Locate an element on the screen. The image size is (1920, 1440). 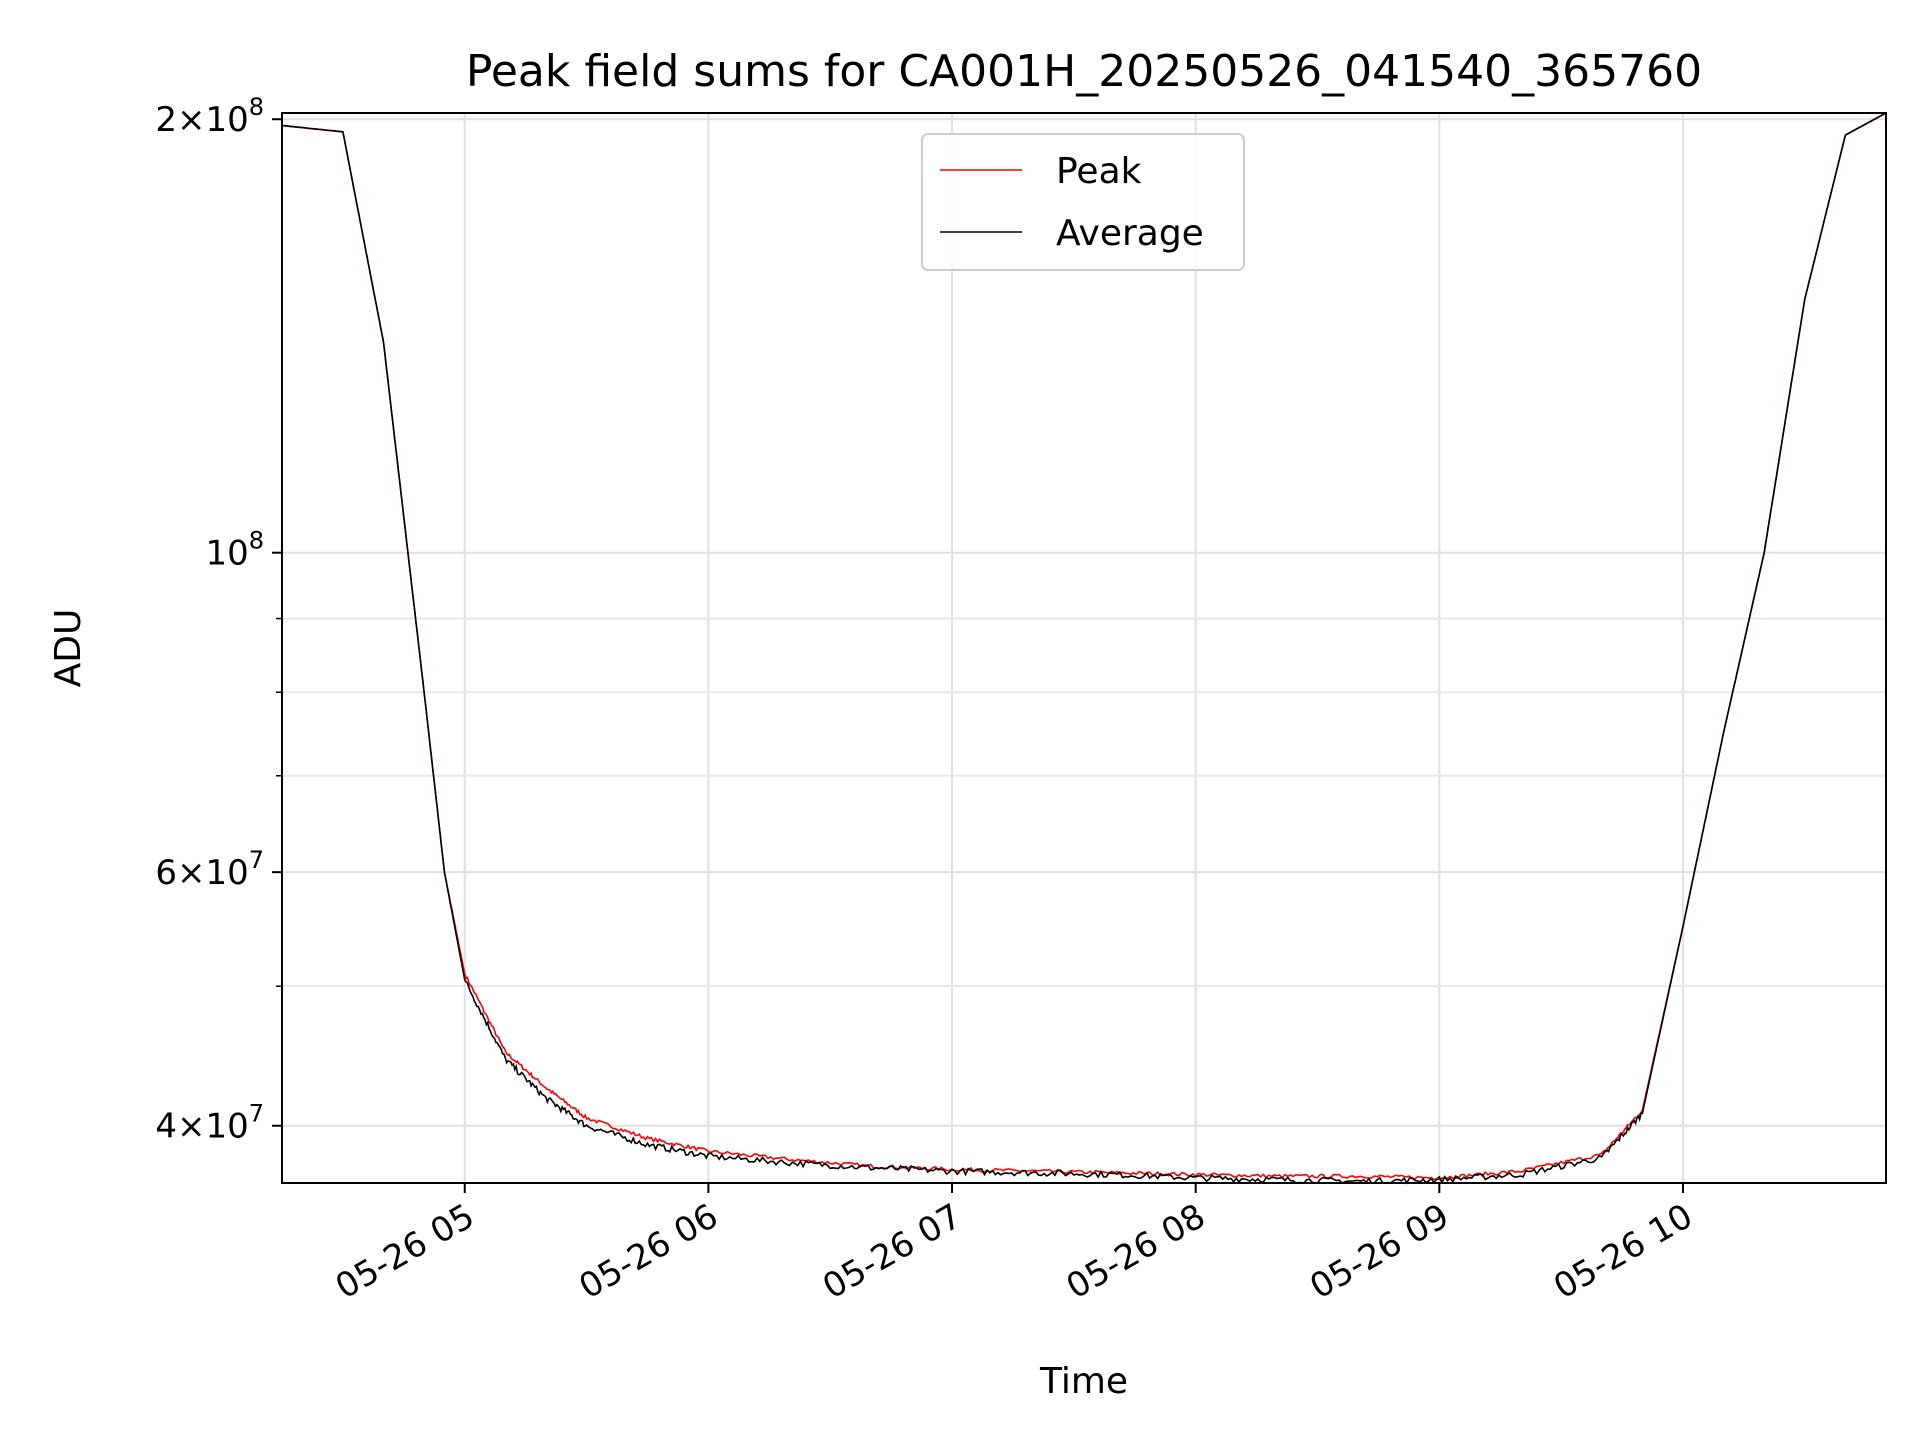
y-tick-label: 108 is located at coordinates (234, 550).